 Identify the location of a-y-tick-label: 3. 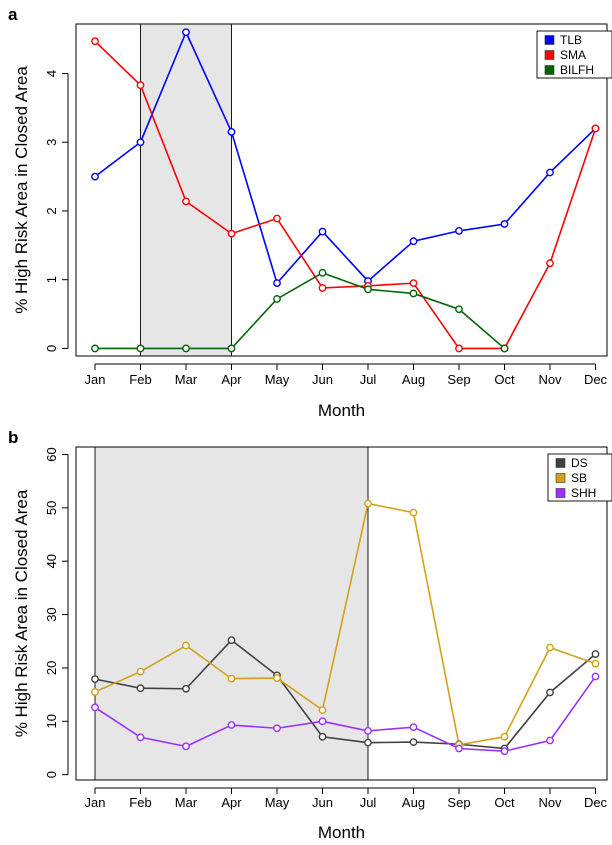
(51, 142).